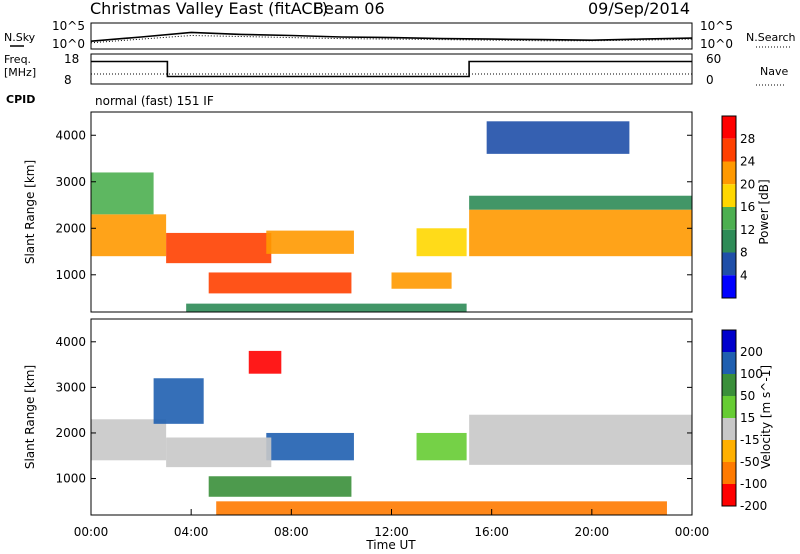 The height and width of the screenshot is (554, 800). I want to click on velocity-colorbar-label: Velocity [m s^-1], so click(766, 417).